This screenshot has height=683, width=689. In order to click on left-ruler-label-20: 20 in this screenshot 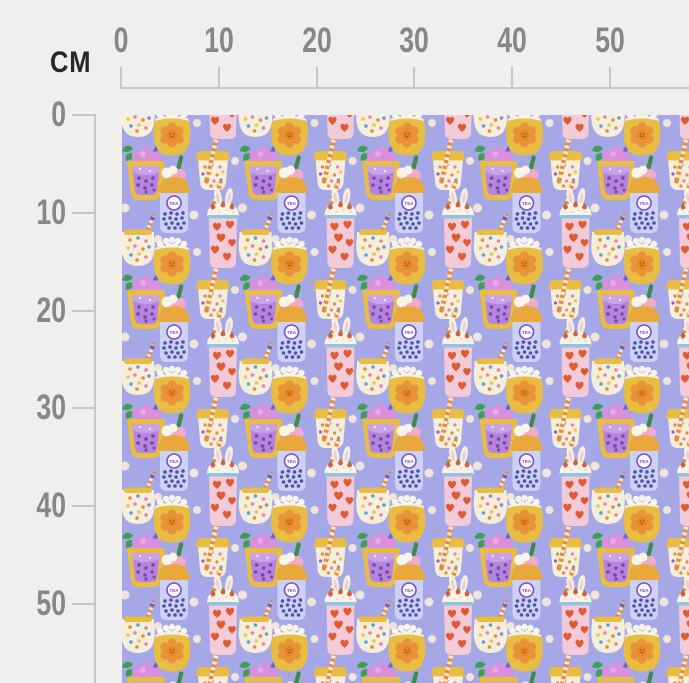, I will do `click(51, 310)`.